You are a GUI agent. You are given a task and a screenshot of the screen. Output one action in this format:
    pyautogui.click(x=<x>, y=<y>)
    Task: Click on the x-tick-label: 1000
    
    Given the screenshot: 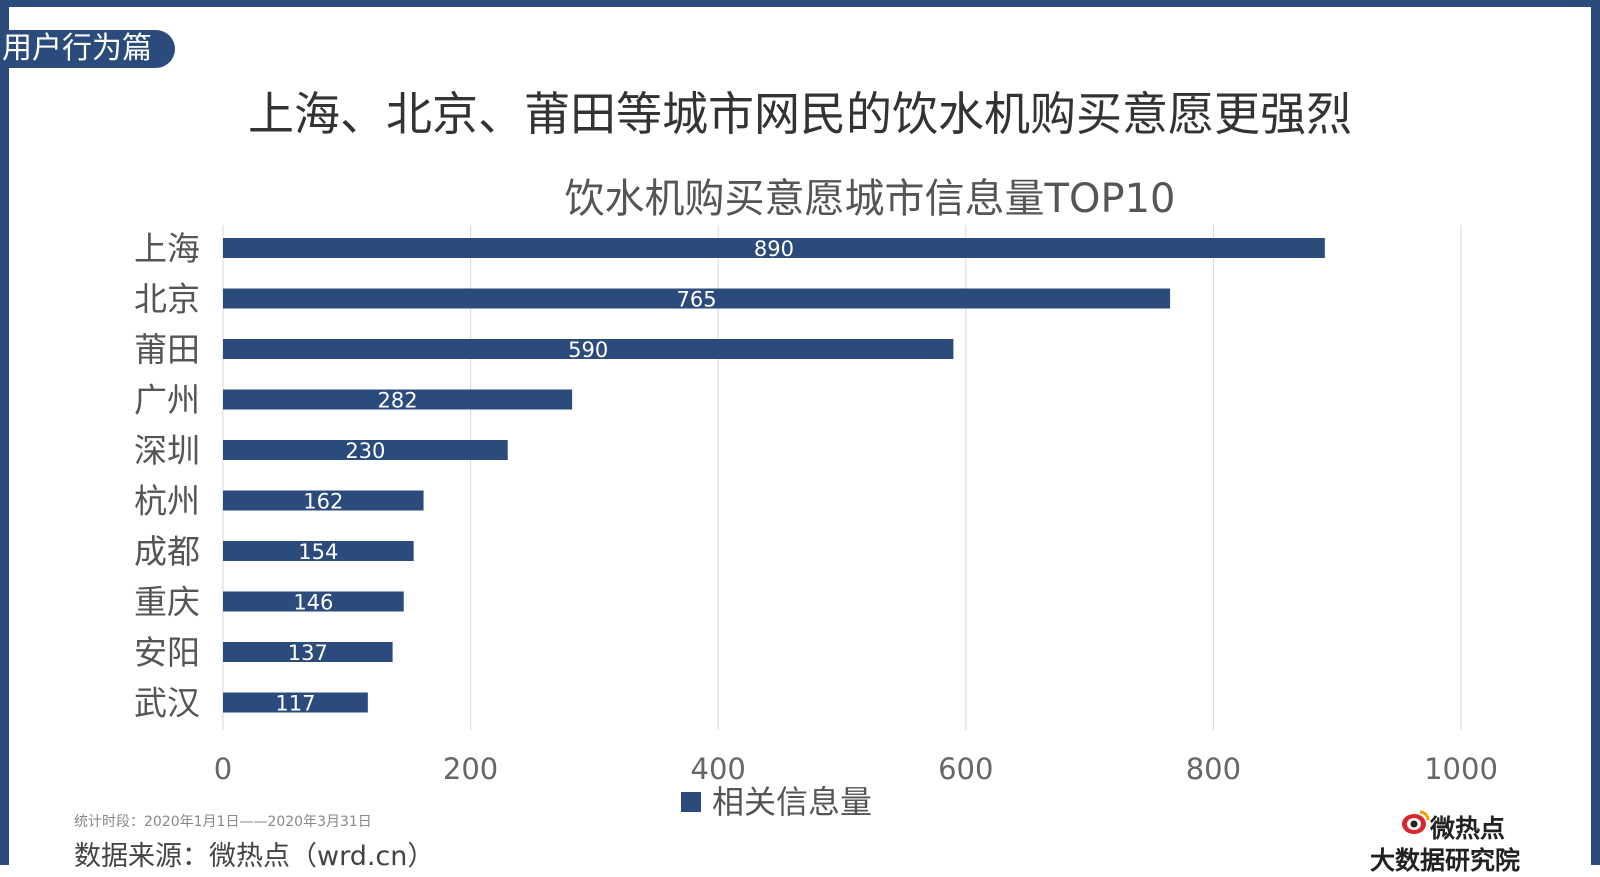 What is the action you would take?
    pyautogui.click(x=1461, y=769)
    